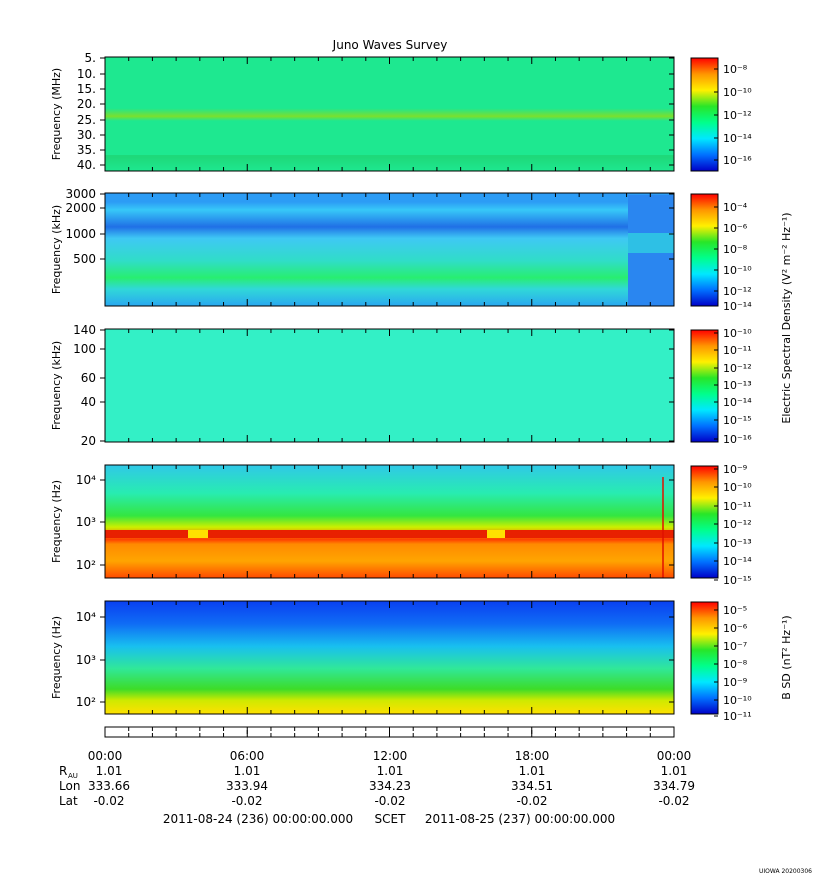  I want to click on chart-title: Juno Waves Survey, so click(390, 45).